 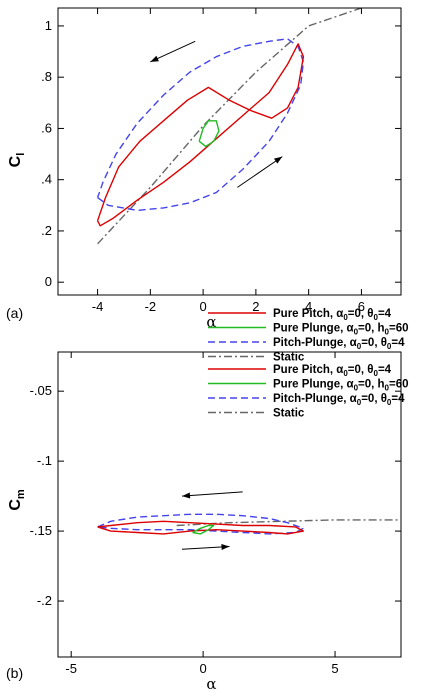 I want to click on y-tick-label: 1, so click(x=48, y=25).